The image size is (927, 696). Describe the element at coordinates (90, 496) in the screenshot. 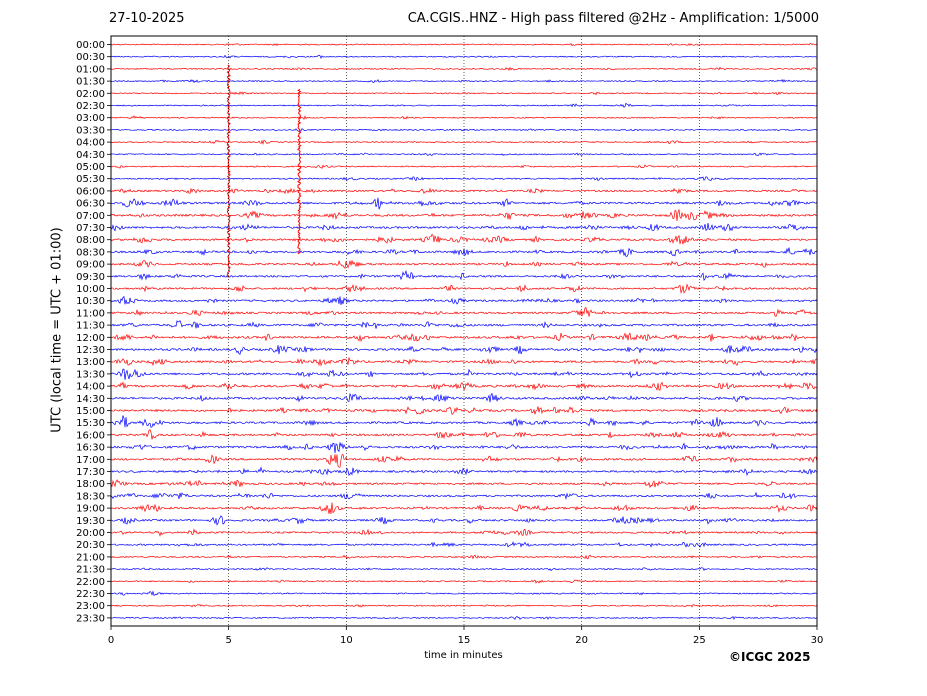

I see `row-label-1830: 18:30` at that location.